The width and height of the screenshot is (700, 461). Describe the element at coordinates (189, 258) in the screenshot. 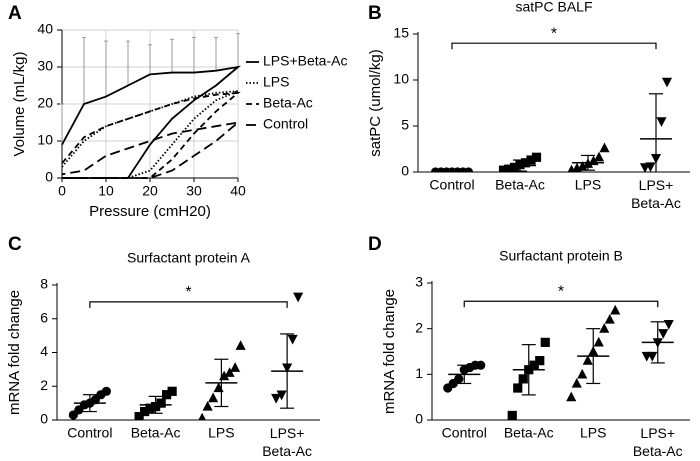

I see `chart-title: Surfactant protein A` at that location.